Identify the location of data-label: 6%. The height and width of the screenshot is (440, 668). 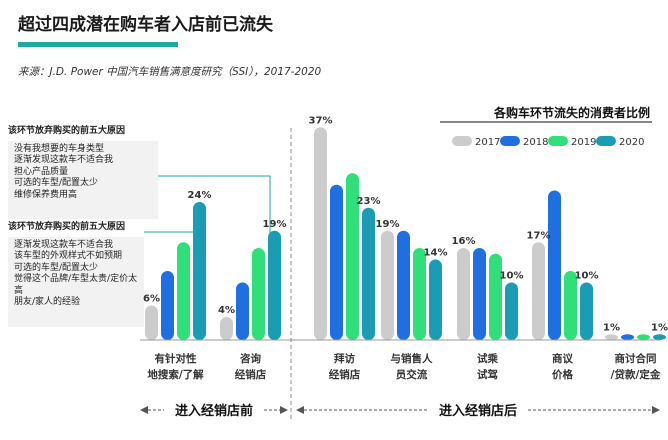
(151, 299).